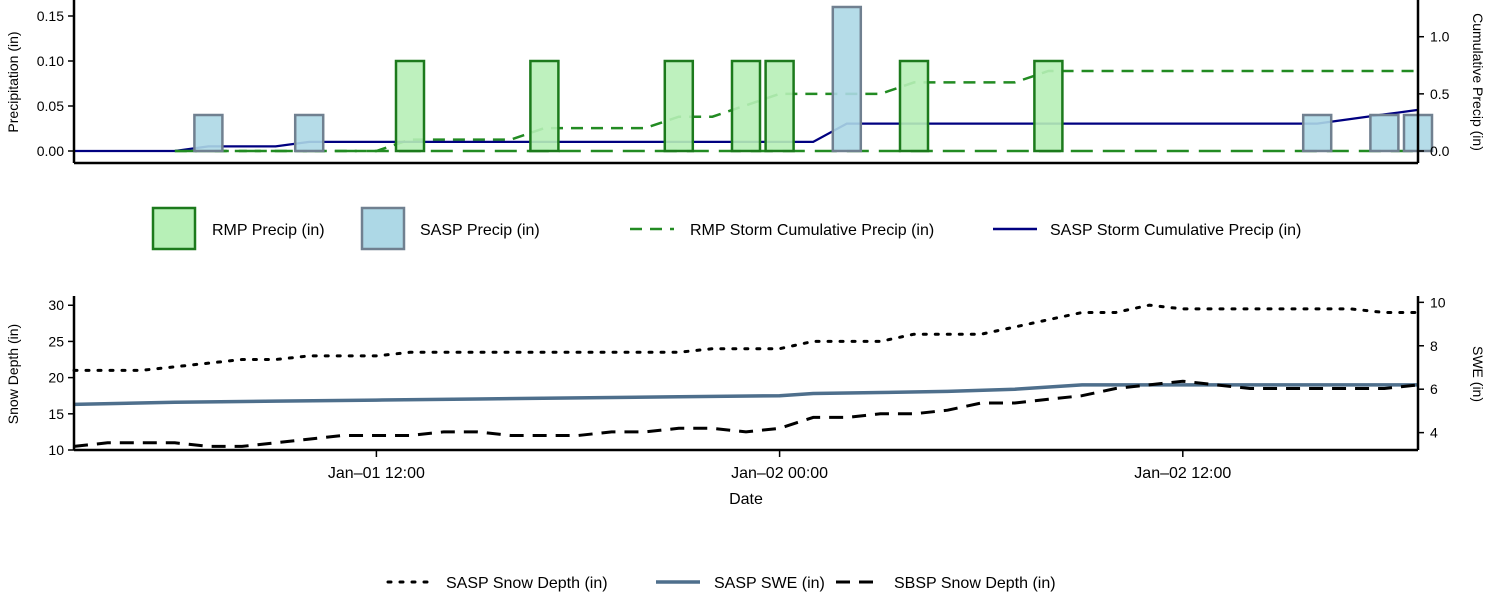  I want to click on y-axis-title: Snow Depth (in), so click(13, 374).